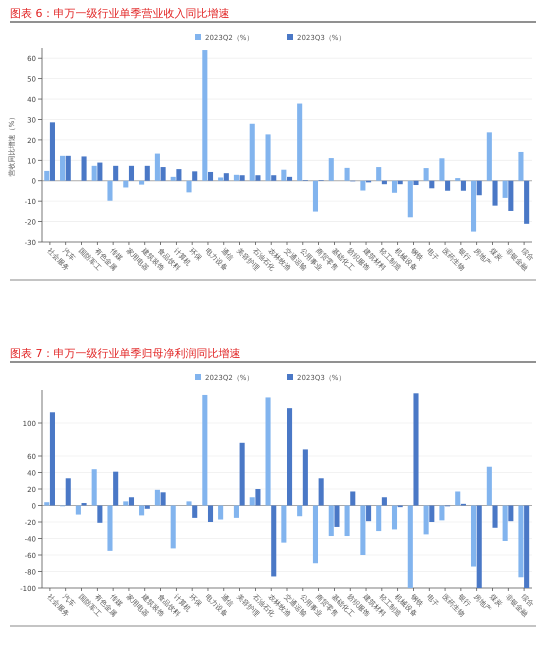 The height and width of the screenshot is (649, 550). What do you see at coordinates (120, 13) in the screenshot?
I see `chart-title: 图表 6：申万一级行业单季营业收入同比增速` at bounding box center [120, 13].